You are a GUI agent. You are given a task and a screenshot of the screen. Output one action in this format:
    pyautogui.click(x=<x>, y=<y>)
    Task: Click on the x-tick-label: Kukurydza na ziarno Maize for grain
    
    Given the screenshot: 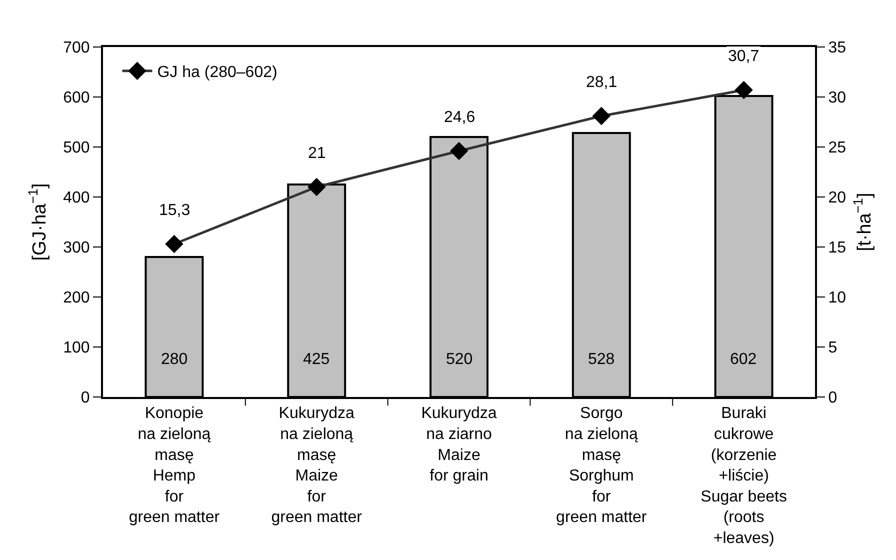 What is the action you would take?
    pyautogui.click(x=459, y=445)
    